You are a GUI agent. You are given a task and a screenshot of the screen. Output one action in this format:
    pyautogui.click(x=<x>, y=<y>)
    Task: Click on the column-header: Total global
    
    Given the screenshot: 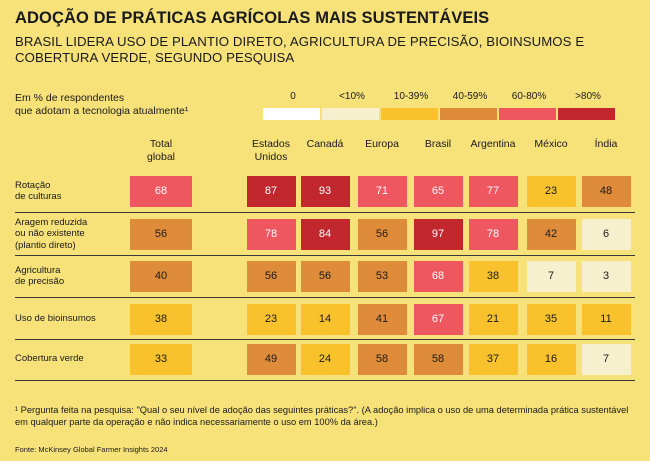 What is the action you would take?
    pyautogui.click(x=161, y=150)
    